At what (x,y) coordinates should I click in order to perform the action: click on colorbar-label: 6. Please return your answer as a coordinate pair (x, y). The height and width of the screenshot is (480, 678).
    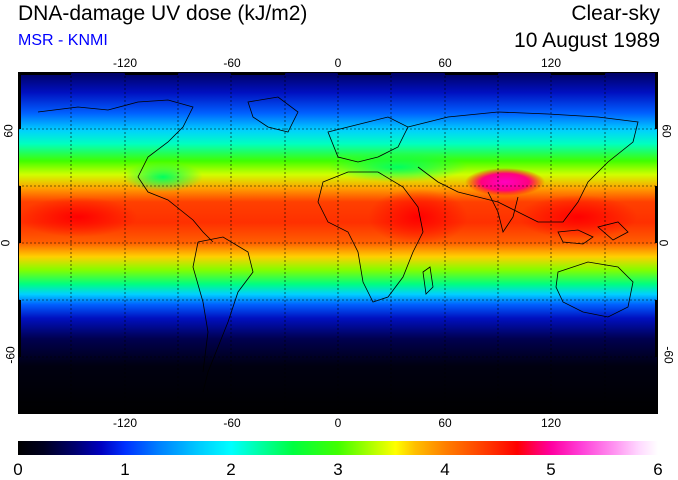
    Looking at the image, I should click on (658, 469).